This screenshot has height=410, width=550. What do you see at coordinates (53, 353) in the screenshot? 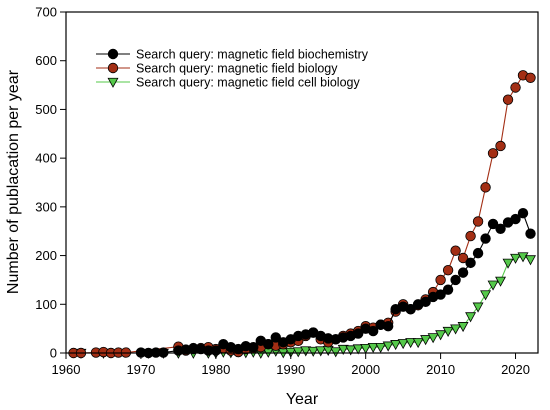
I see `y-tick-label: 0` at bounding box center [53, 353].